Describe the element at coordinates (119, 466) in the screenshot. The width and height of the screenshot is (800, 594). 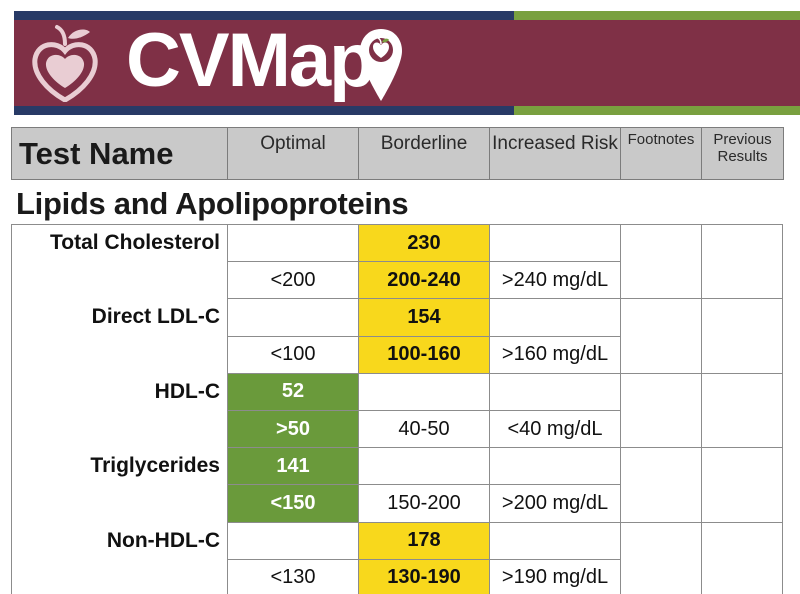
I see `test-name: Triglycerides` at that location.